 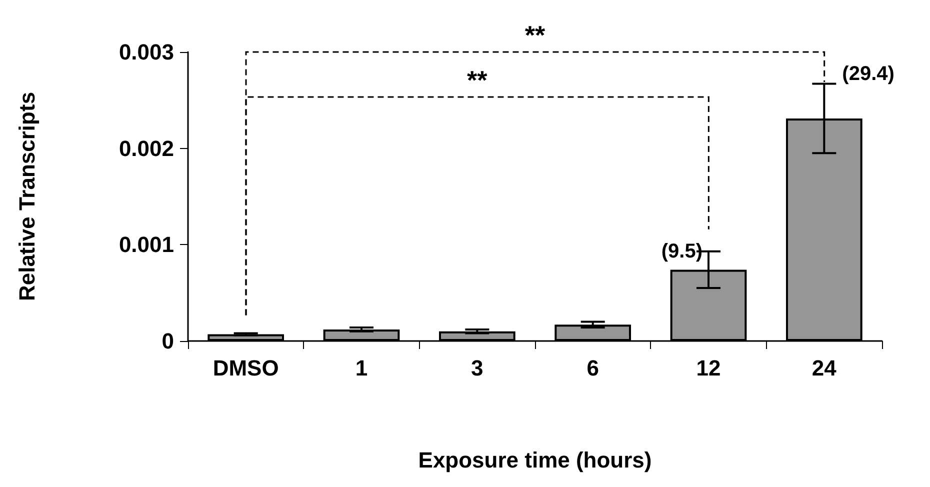 What do you see at coordinates (146, 148) in the screenshot?
I see `y-tick-label: 0.002` at bounding box center [146, 148].